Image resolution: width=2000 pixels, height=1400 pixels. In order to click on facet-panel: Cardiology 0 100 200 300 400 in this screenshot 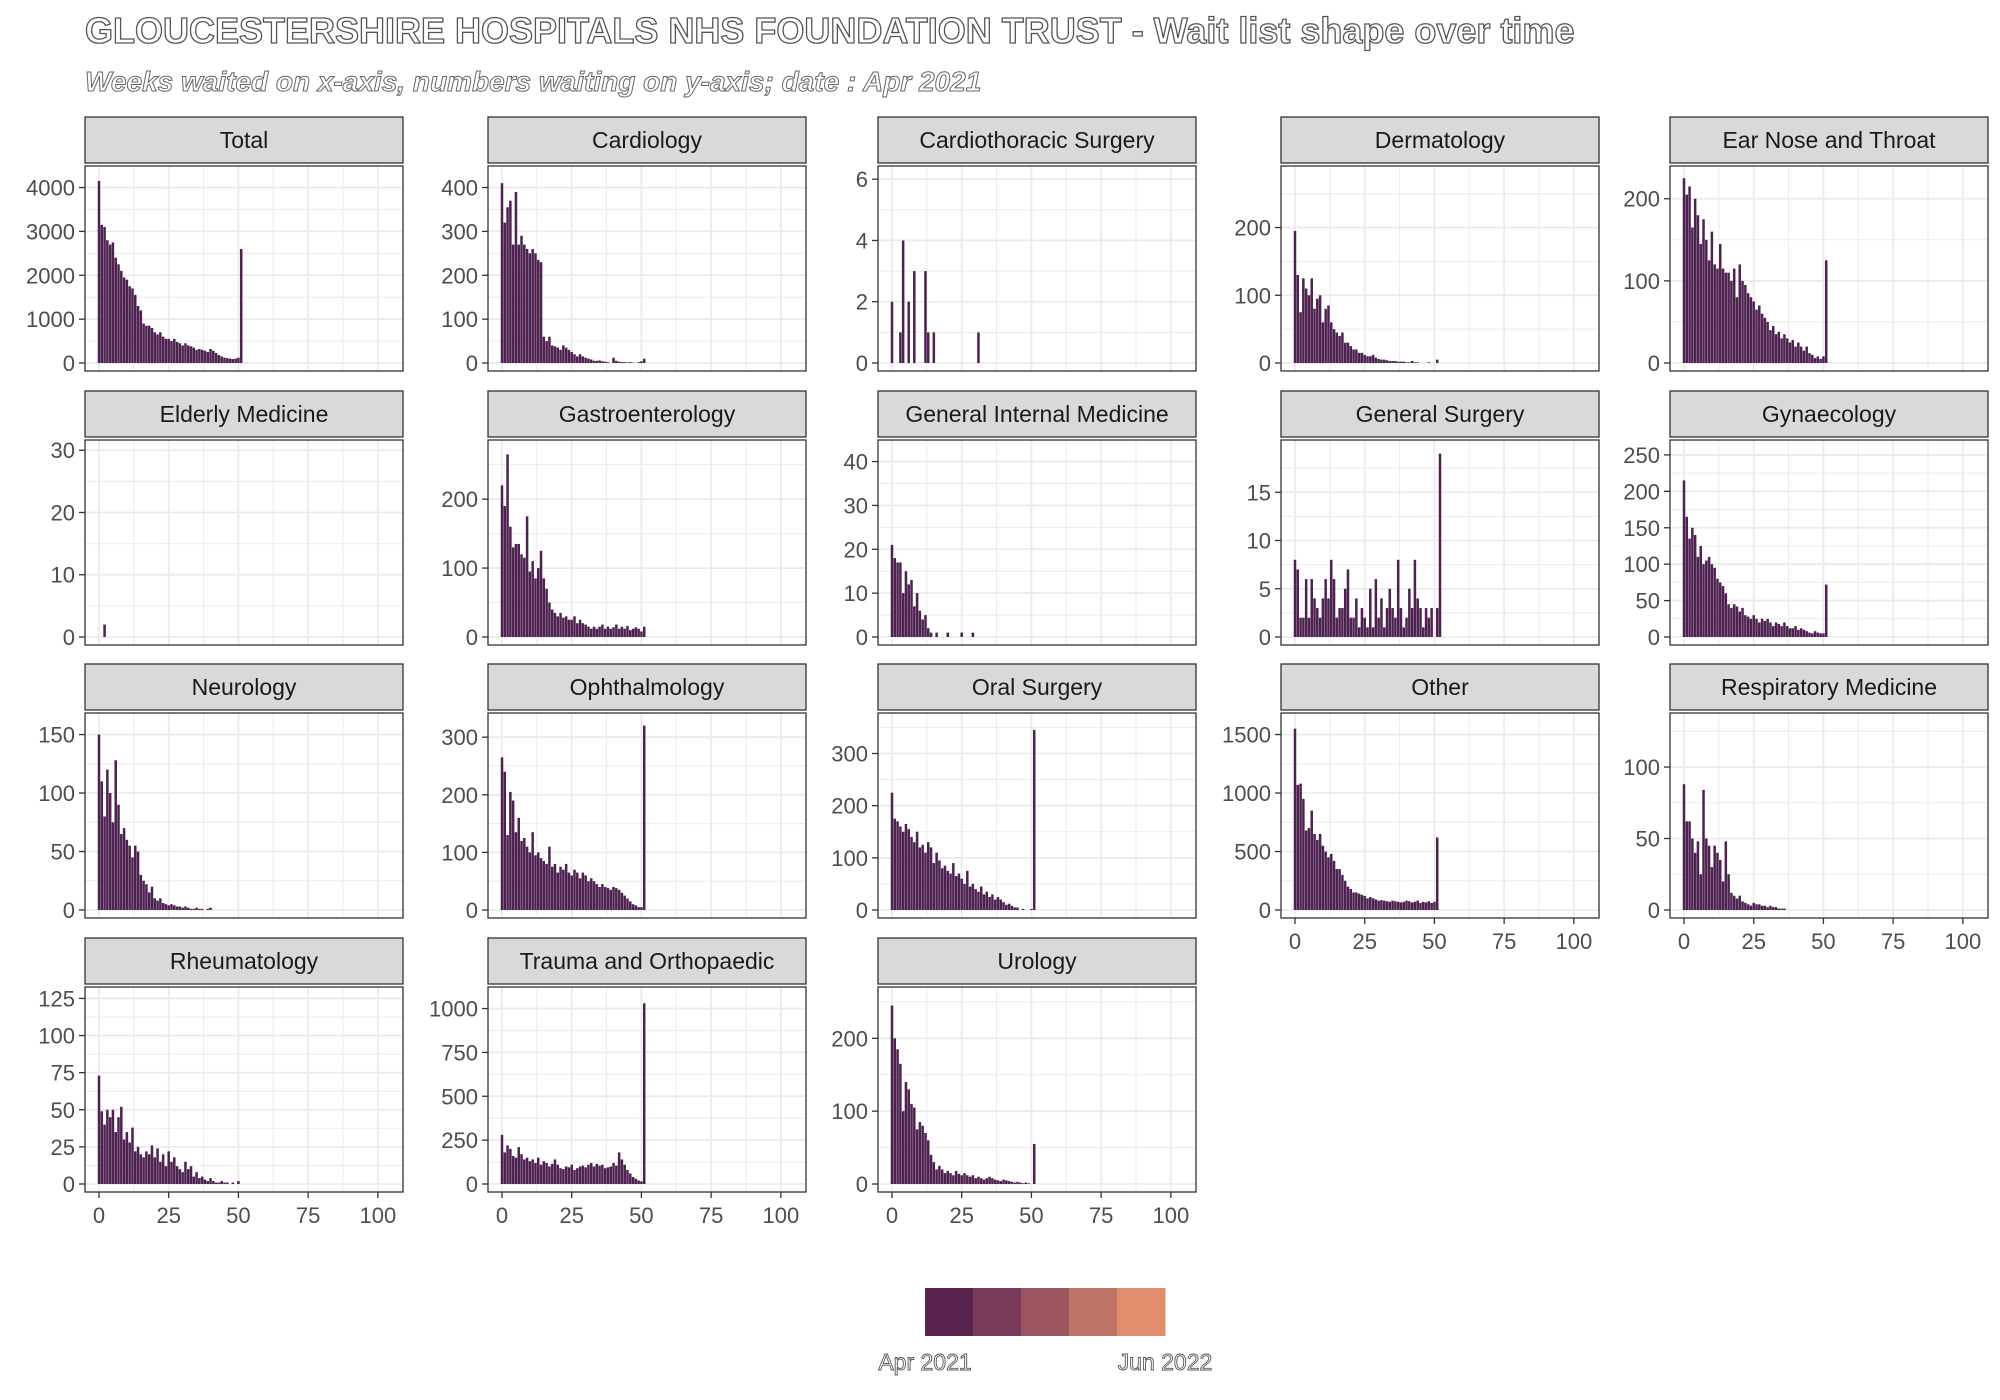, I will do `click(624, 246)`.